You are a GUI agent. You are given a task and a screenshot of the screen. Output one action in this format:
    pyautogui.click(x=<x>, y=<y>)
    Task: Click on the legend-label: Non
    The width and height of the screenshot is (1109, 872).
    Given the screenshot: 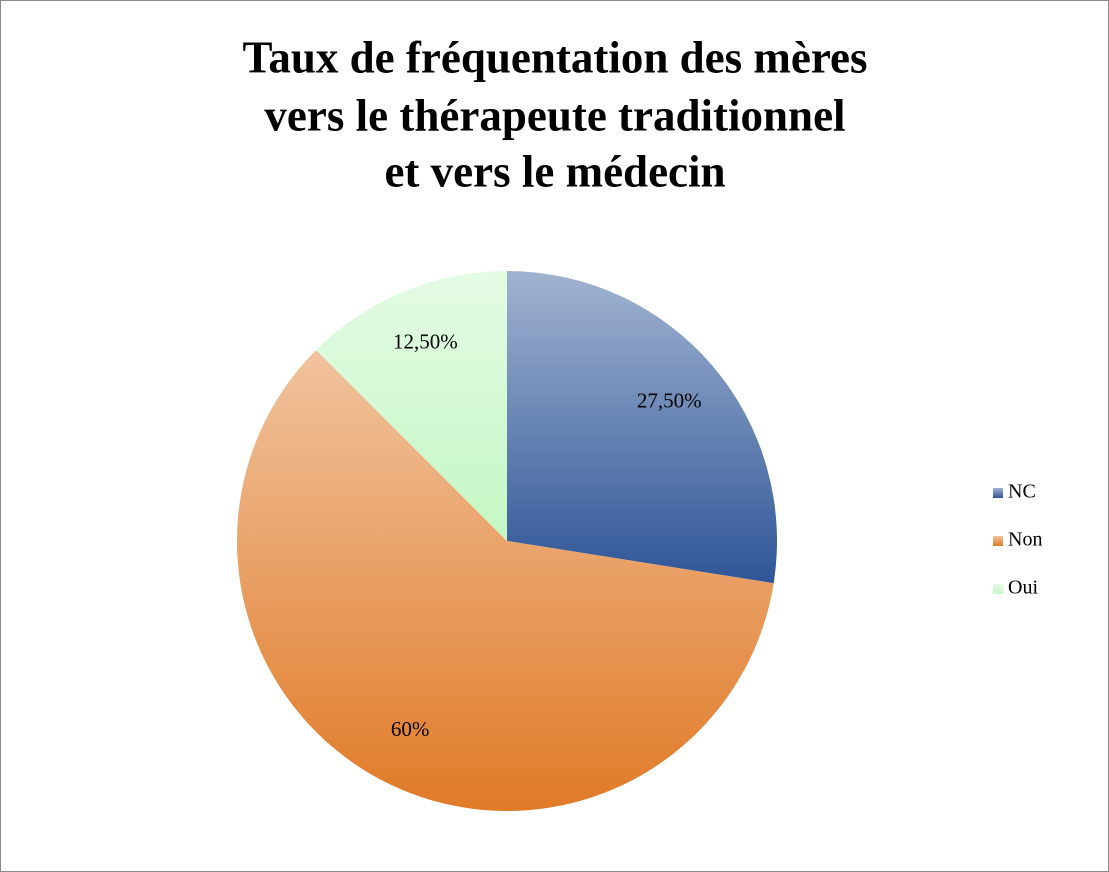 What is the action you would take?
    pyautogui.click(x=1025, y=540)
    